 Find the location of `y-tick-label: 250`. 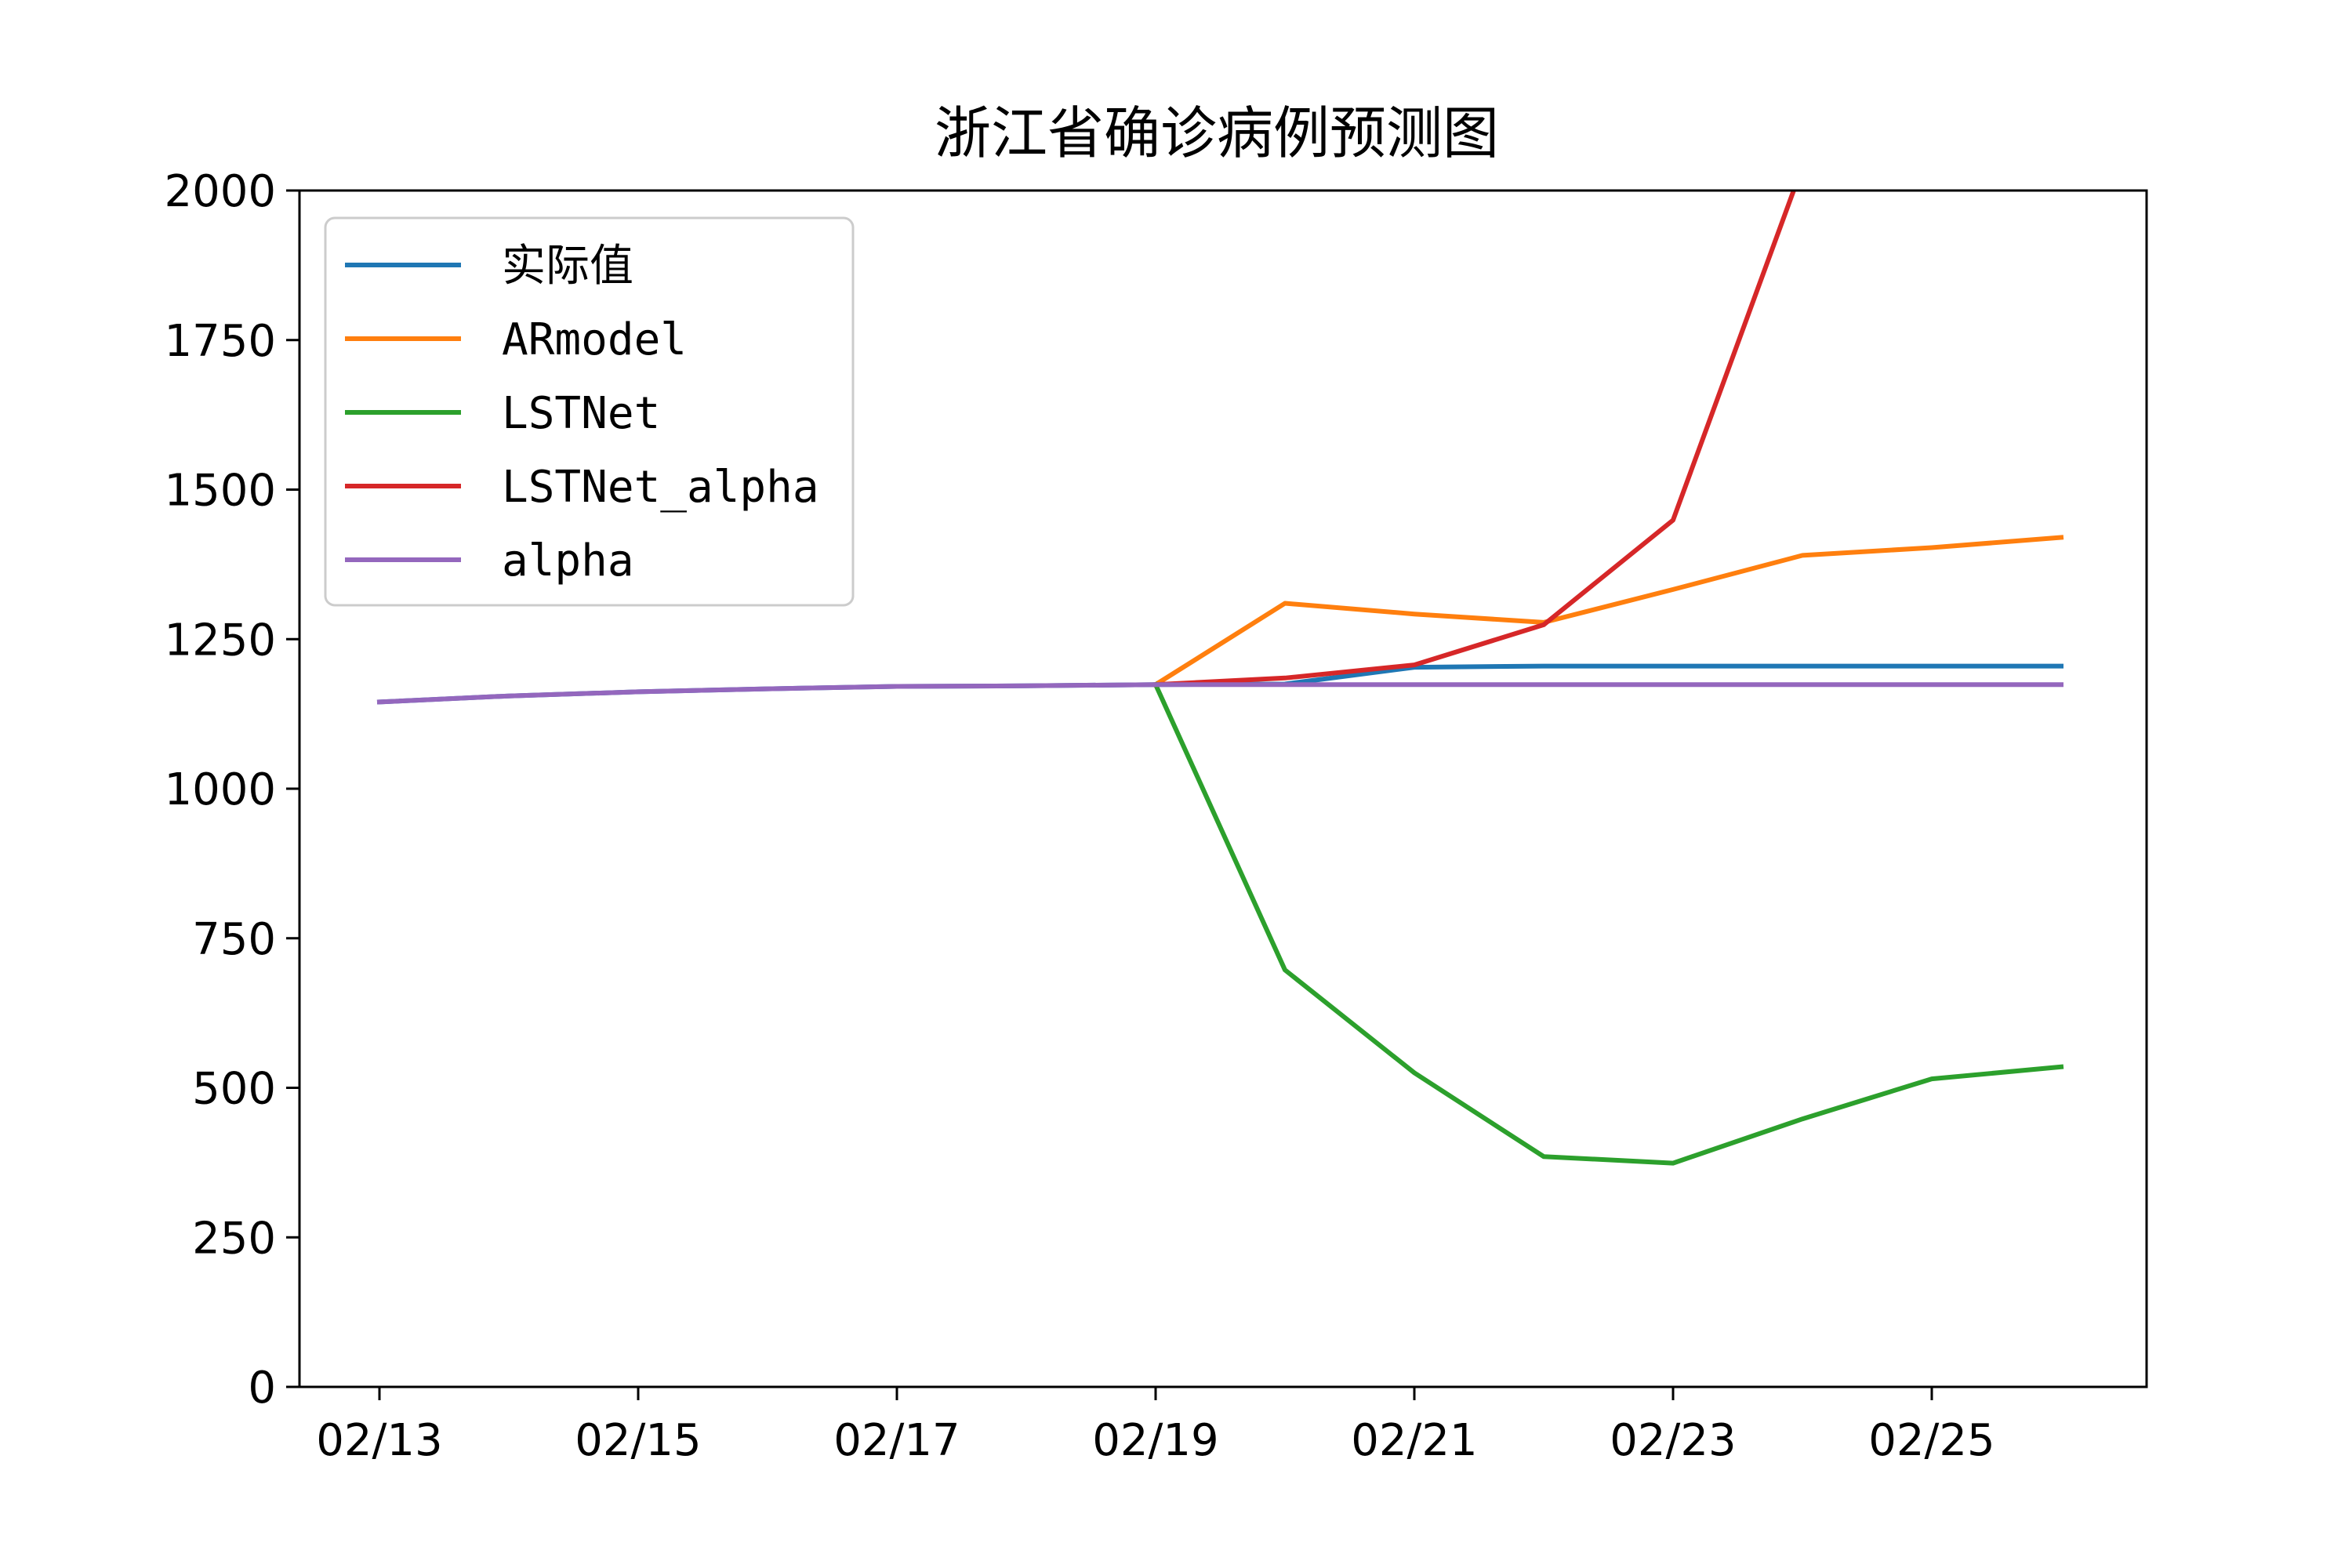

y-tick-label: 250 is located at coordinates (234, 1238).